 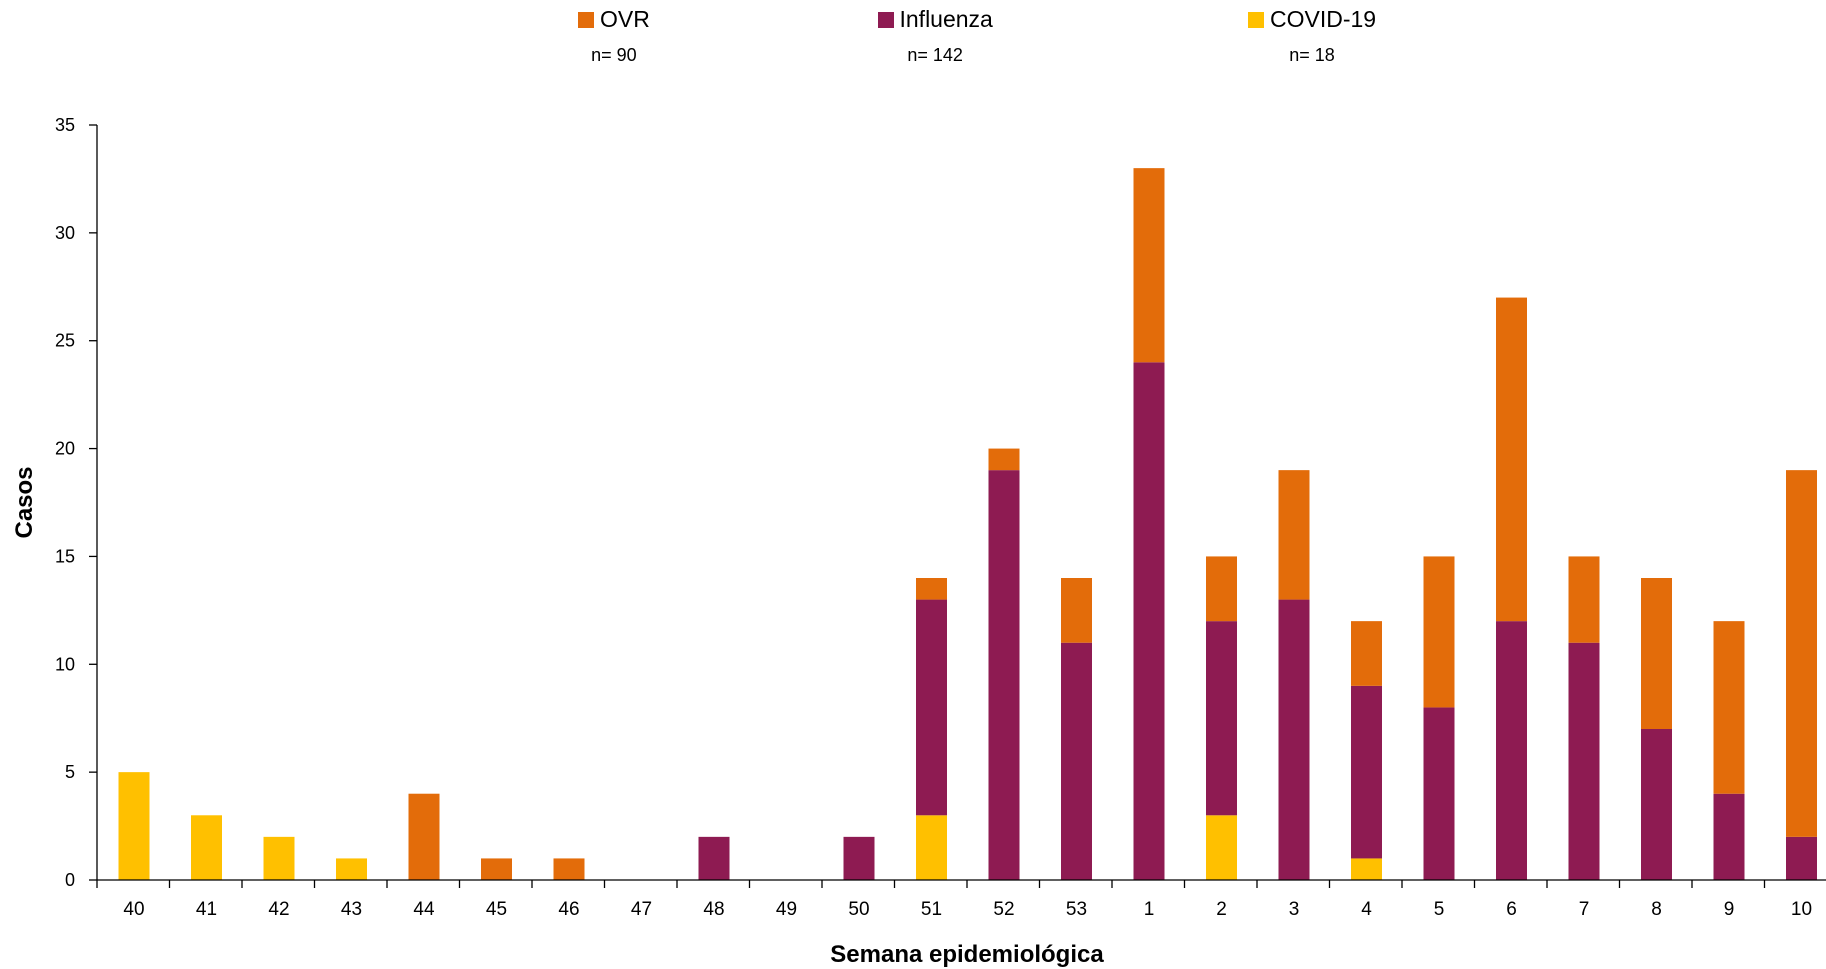 What do you see at coordinates (1221, 909) in the screenshot?
I see `x-tick-label-2: 2` at bounding box center [1221, 909].